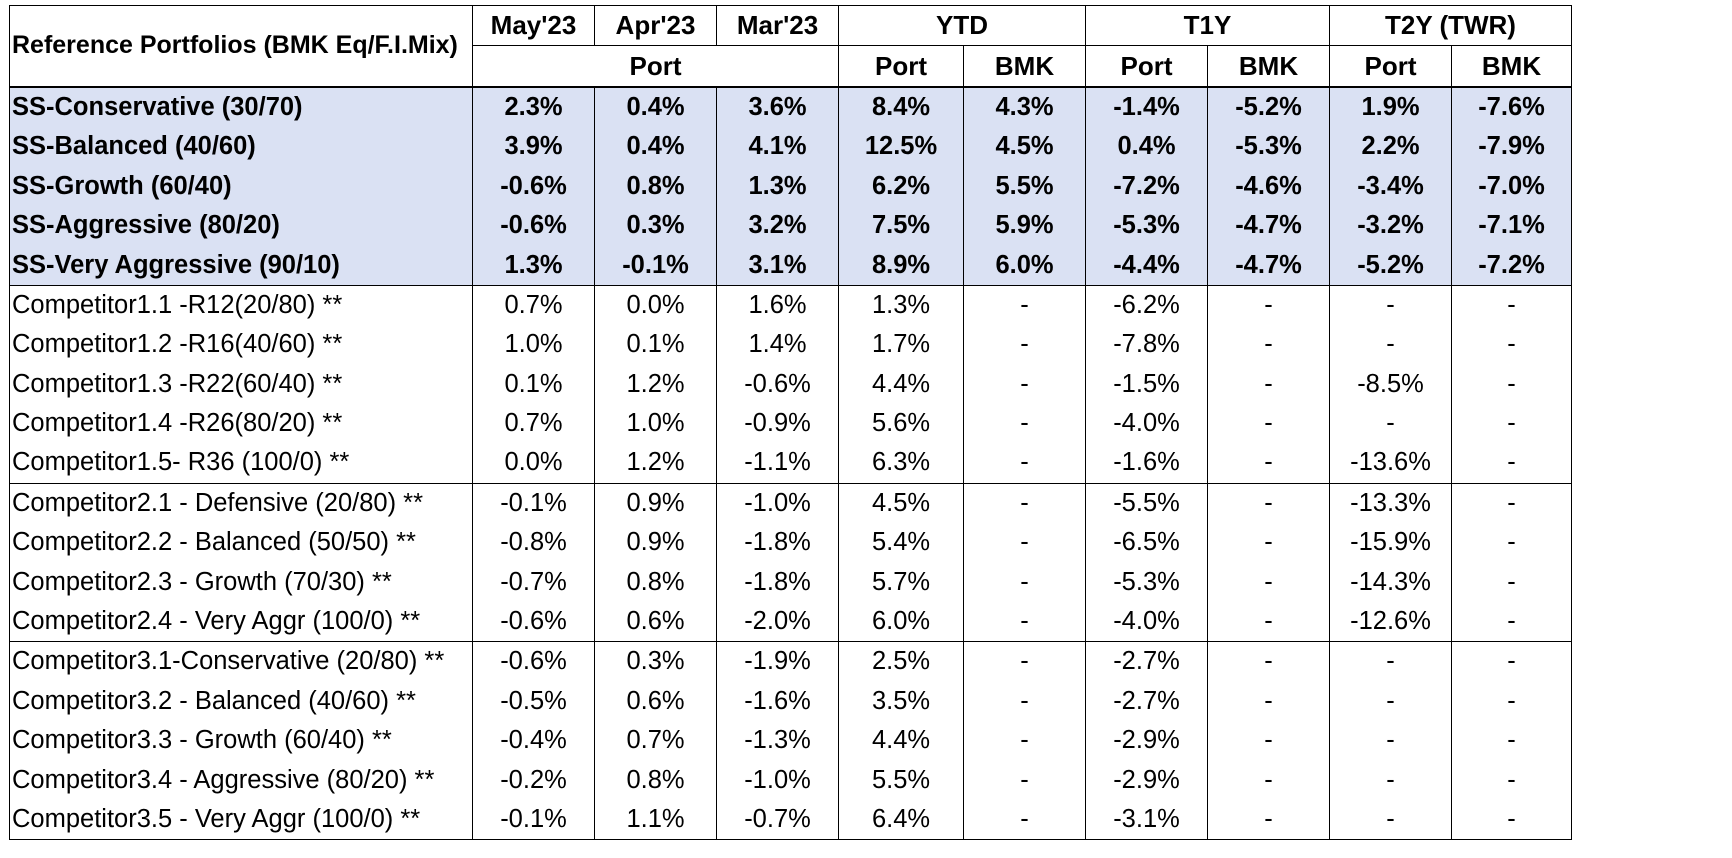 Image resolution: width=1732 pixels, height=858 pixels. Describe the element at coordinates (777, 701) in the screenshot. I see `cell-mar-23: -1.6%` at that location.